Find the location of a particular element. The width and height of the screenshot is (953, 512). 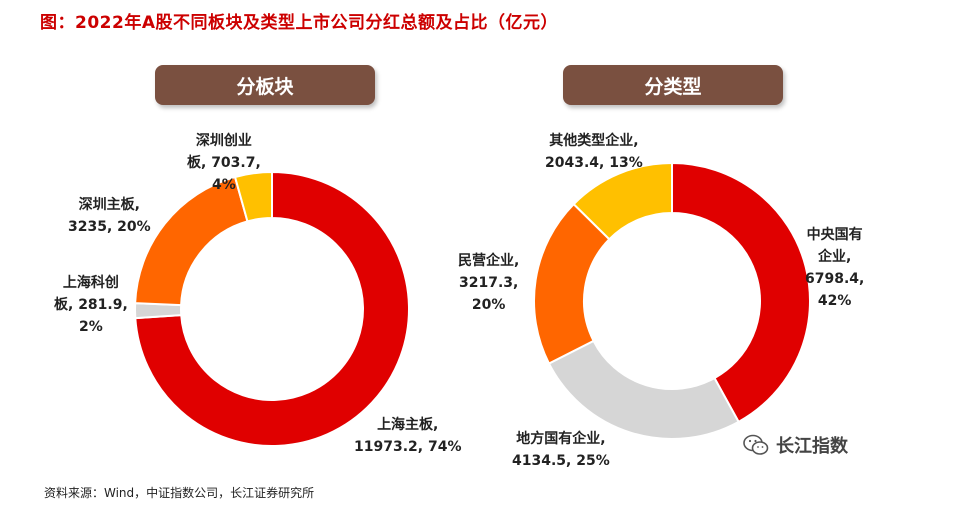

slice-label-shenzhen-chuangye: 深圳创业 板, 703.7, 4% is located at coordinates (224, 163).